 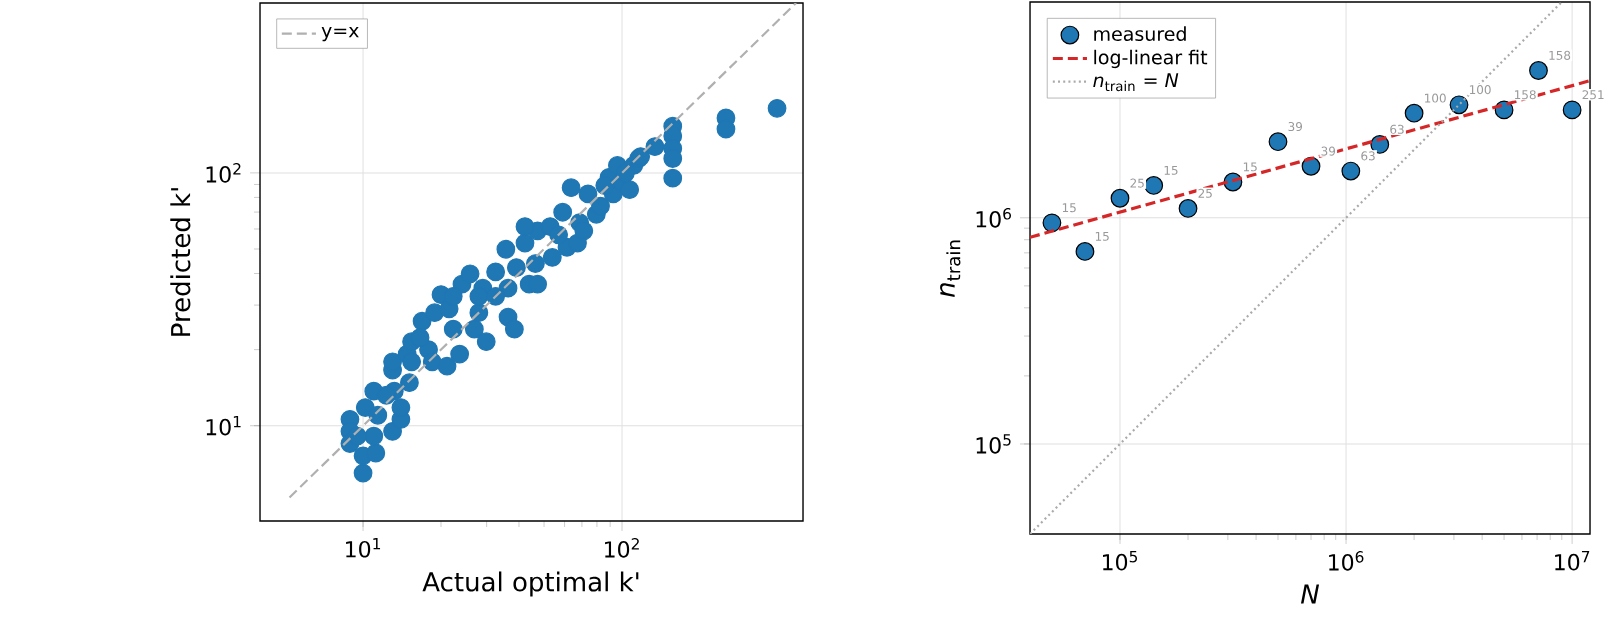 I want to click on x-tick-label: 10$^{5}$, so click(x=1120, y=561).